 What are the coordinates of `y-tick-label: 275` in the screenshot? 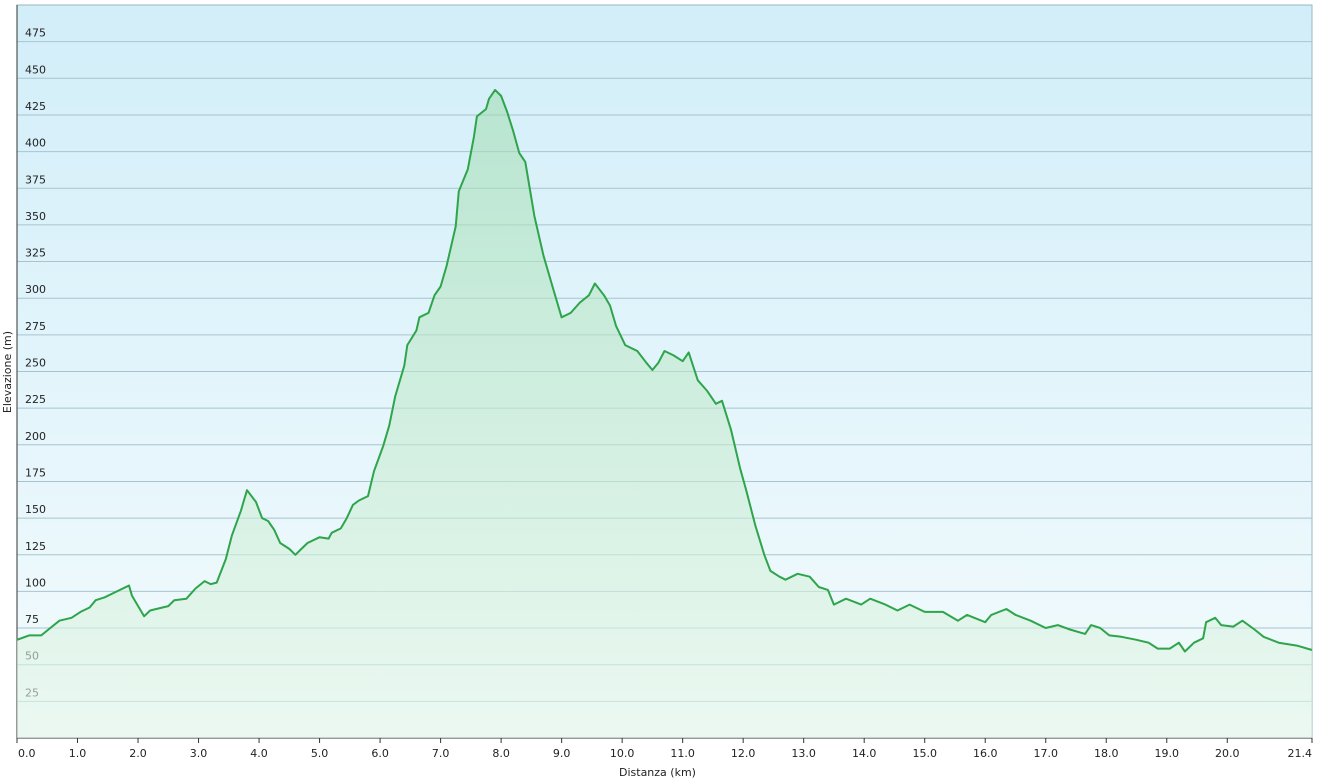 It's located at (35, 326).